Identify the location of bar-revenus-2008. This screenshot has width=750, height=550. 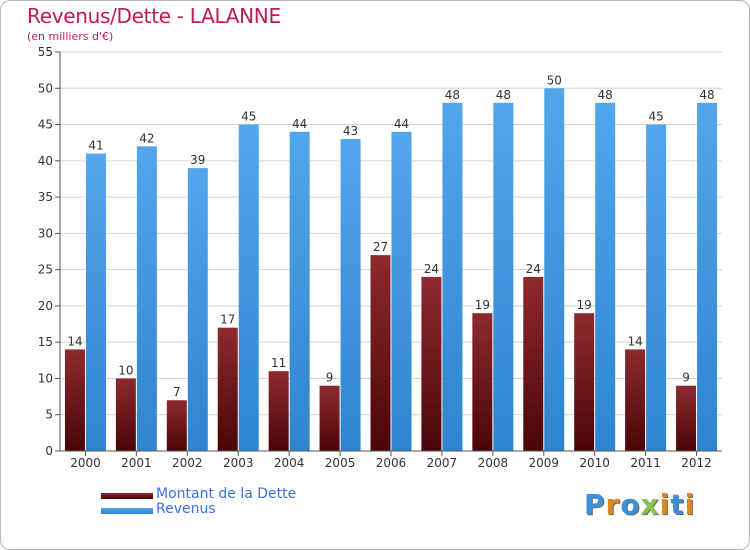
(503, 277).